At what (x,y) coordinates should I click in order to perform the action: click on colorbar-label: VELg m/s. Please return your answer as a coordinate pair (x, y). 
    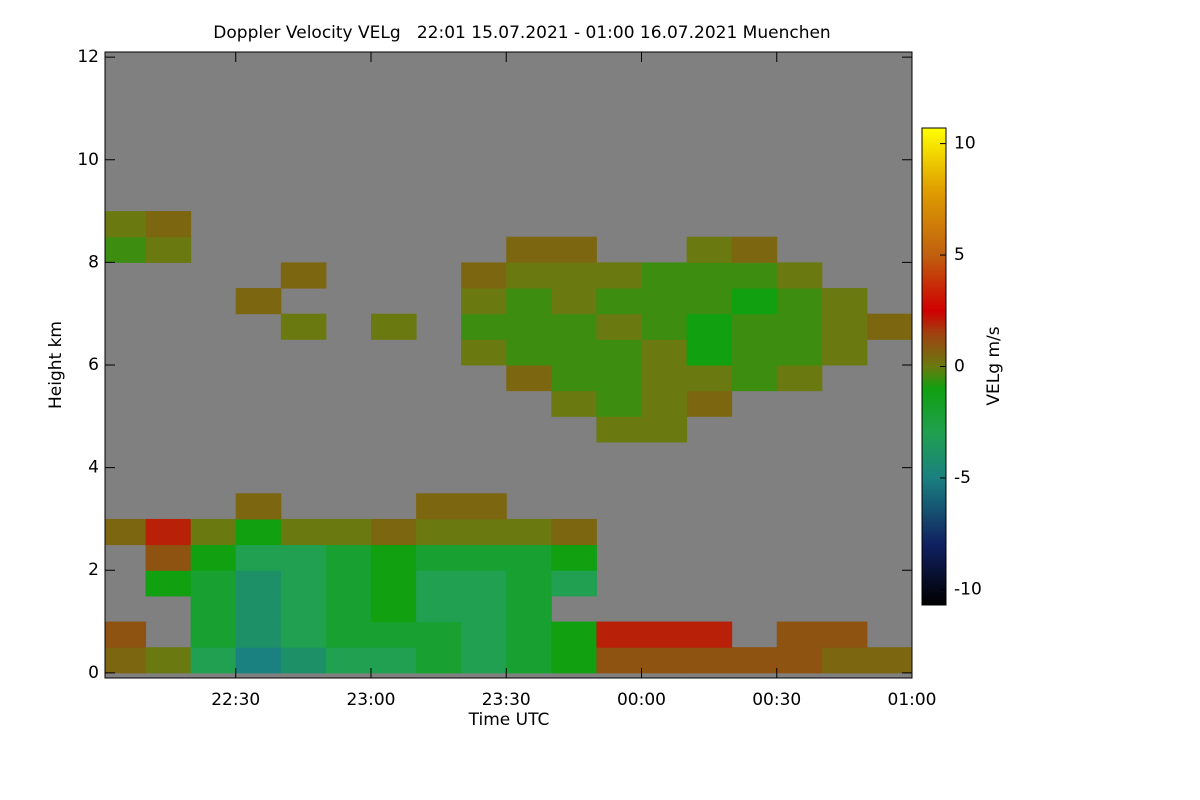
    Looking at the image, I should click on (994, 365).